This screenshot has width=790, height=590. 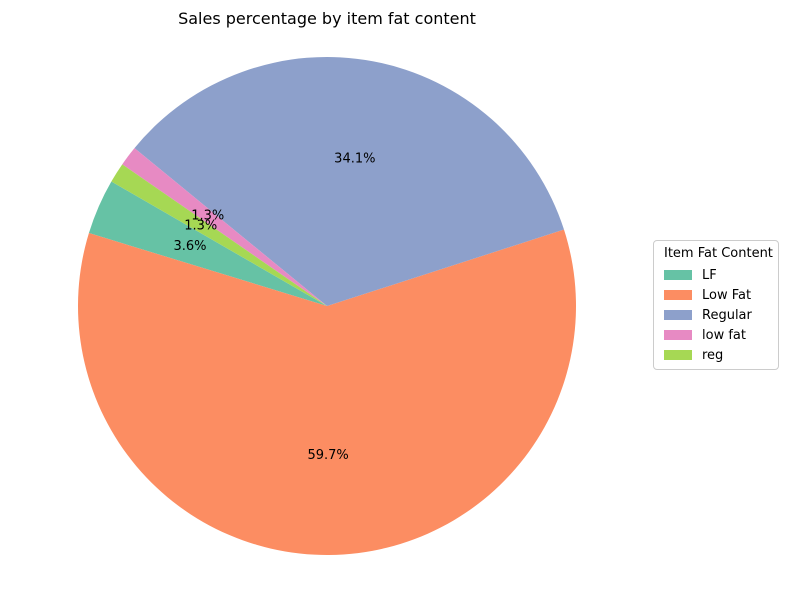 I want to click on legend-entry-lf: LF, so click(x=717, y=275).